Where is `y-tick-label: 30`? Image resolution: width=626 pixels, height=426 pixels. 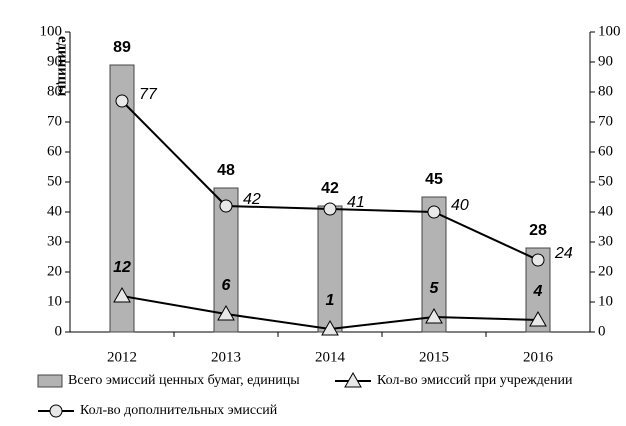 y-tick-label: 30 is located at coordinates (54, 241).